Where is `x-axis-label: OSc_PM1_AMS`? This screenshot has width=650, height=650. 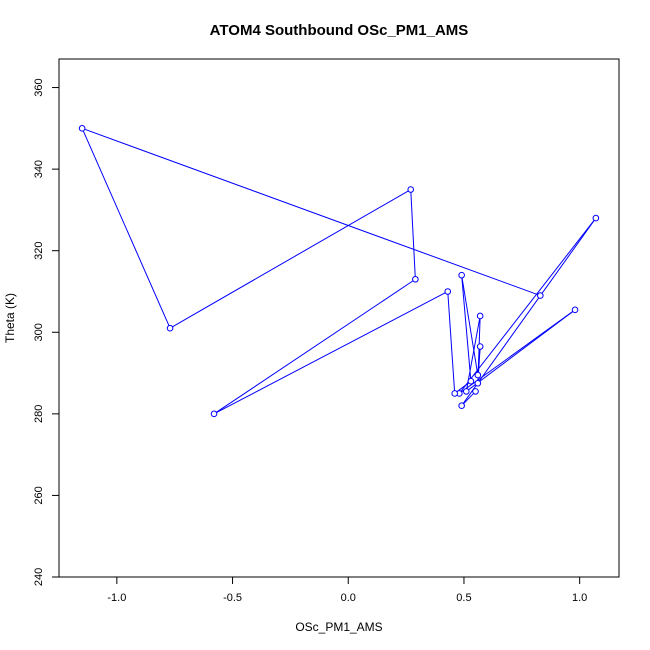
x-axis-label: OSc_PM1_AMS is located at coordinates (338, 627).